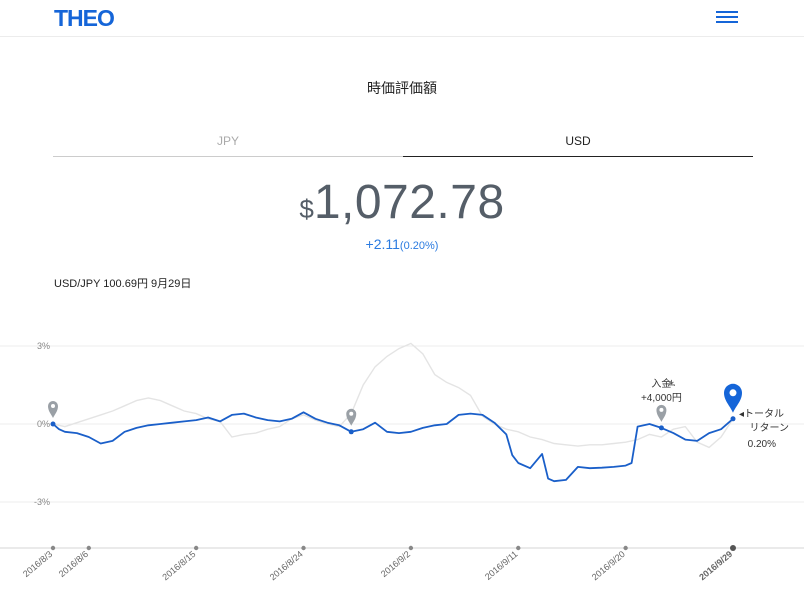 This screenshot has width=804, height=606. I want to click on currency-symbol: $, so click(306, 209).